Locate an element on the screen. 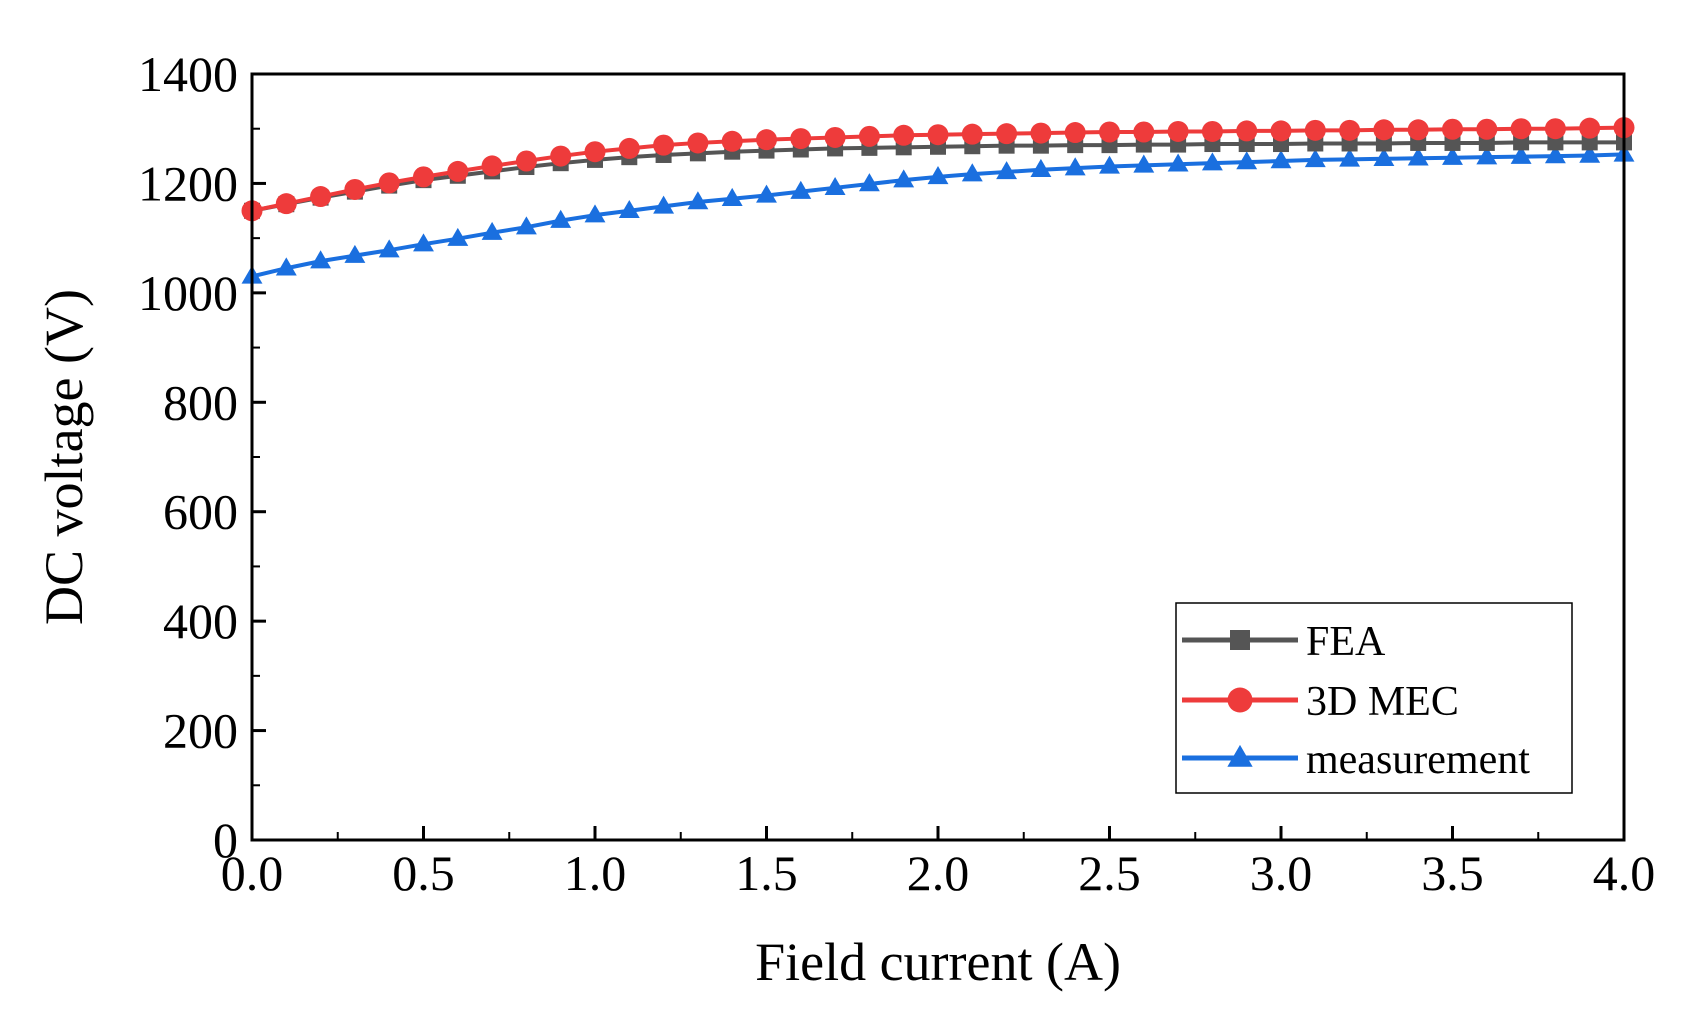 The height and width of the screenshot is (1012, 1694). x-tick-label: 2.0 is located at coordinates (938, 873).